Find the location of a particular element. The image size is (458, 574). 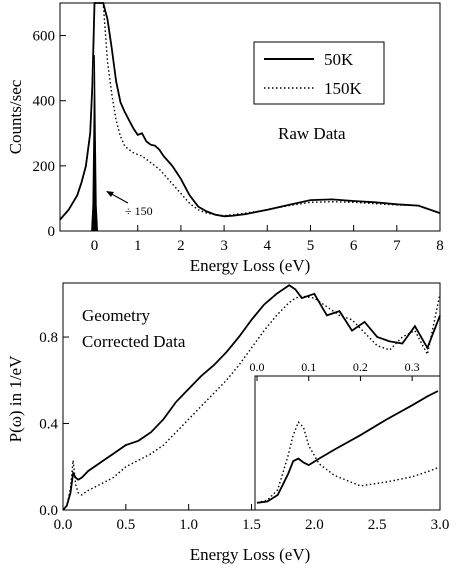

raw-xtick-label-6: 6 is located at coordinates (354, 246).